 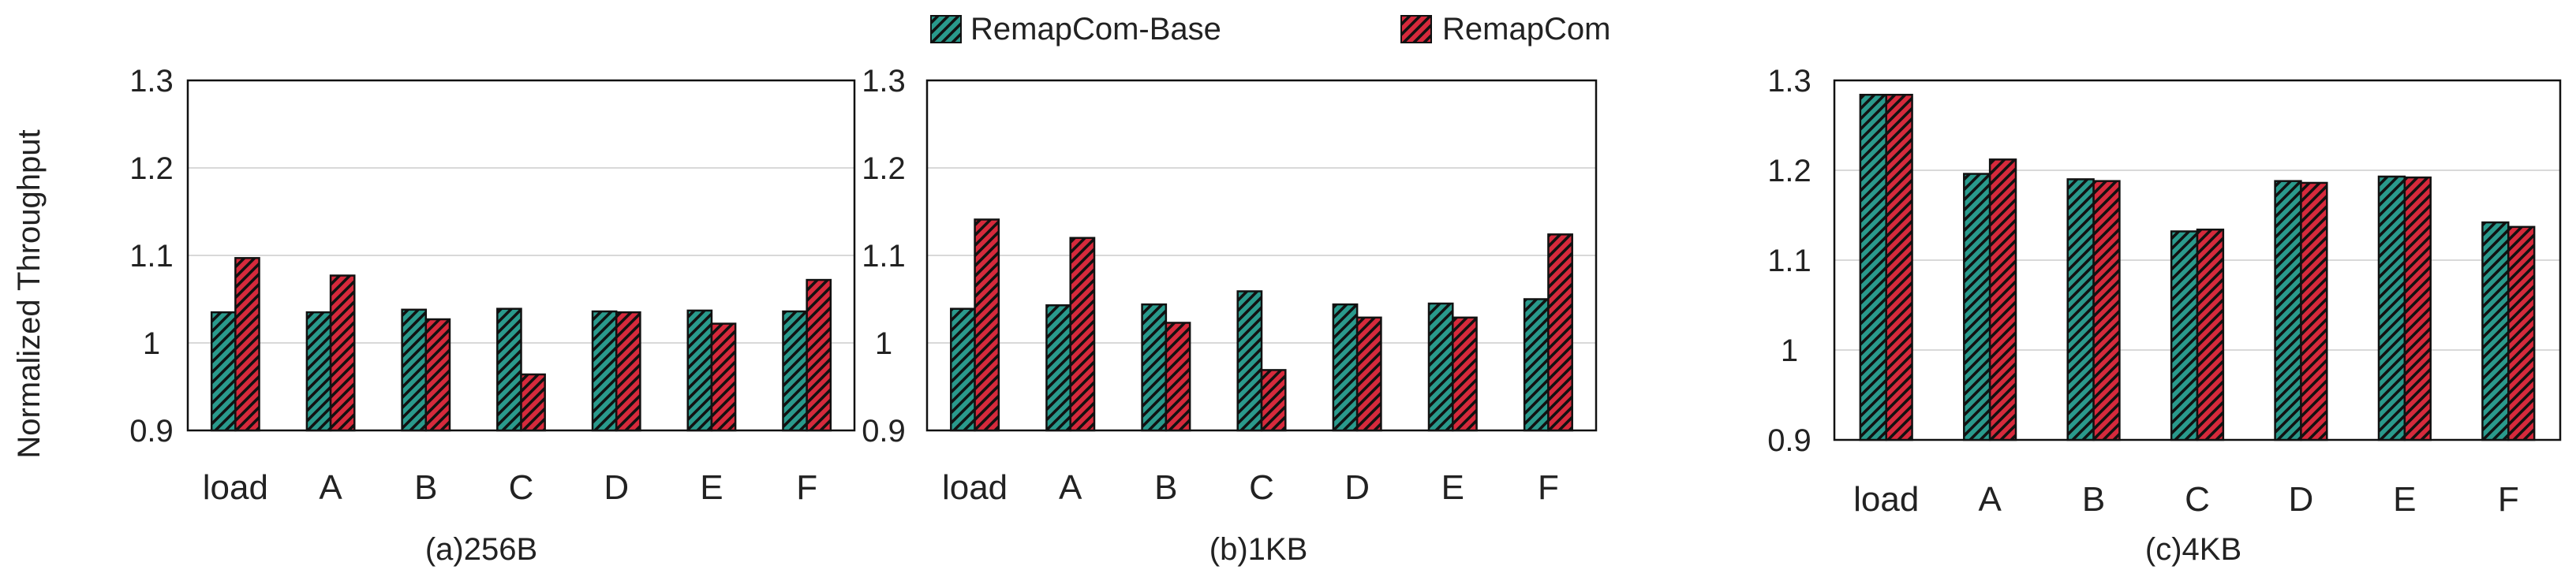 What do you see at coordinates (2193, 549) in the screenshot?
I see `panel-title: (c)4KB` at bounding box center [2193, 549].